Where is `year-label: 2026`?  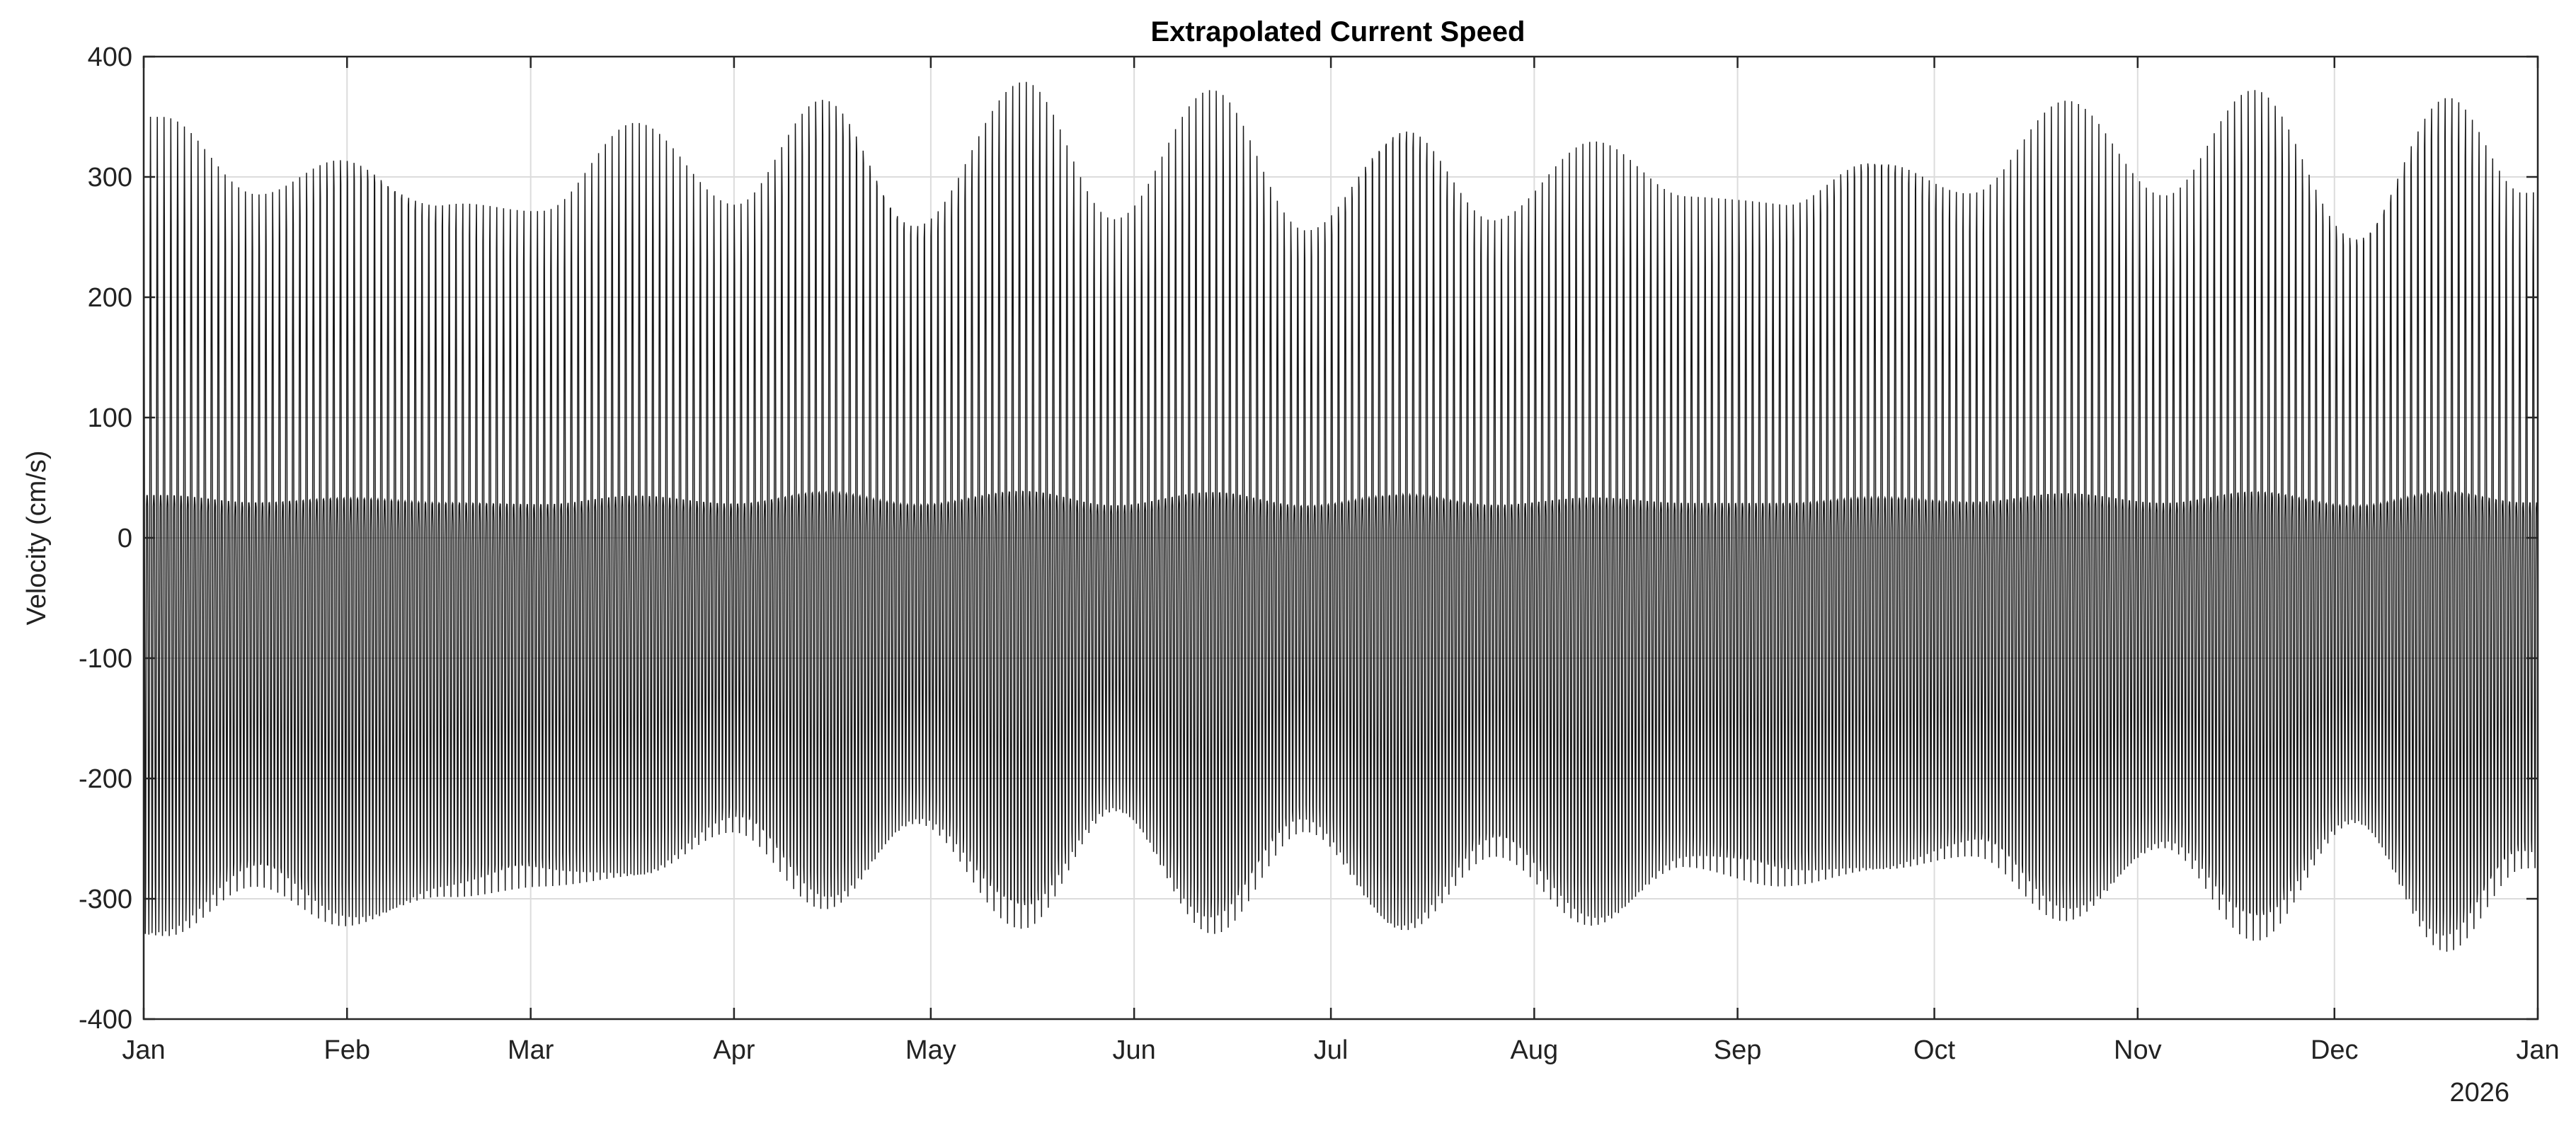 year-label: 2026 is located at coordinates (2479, 1093).